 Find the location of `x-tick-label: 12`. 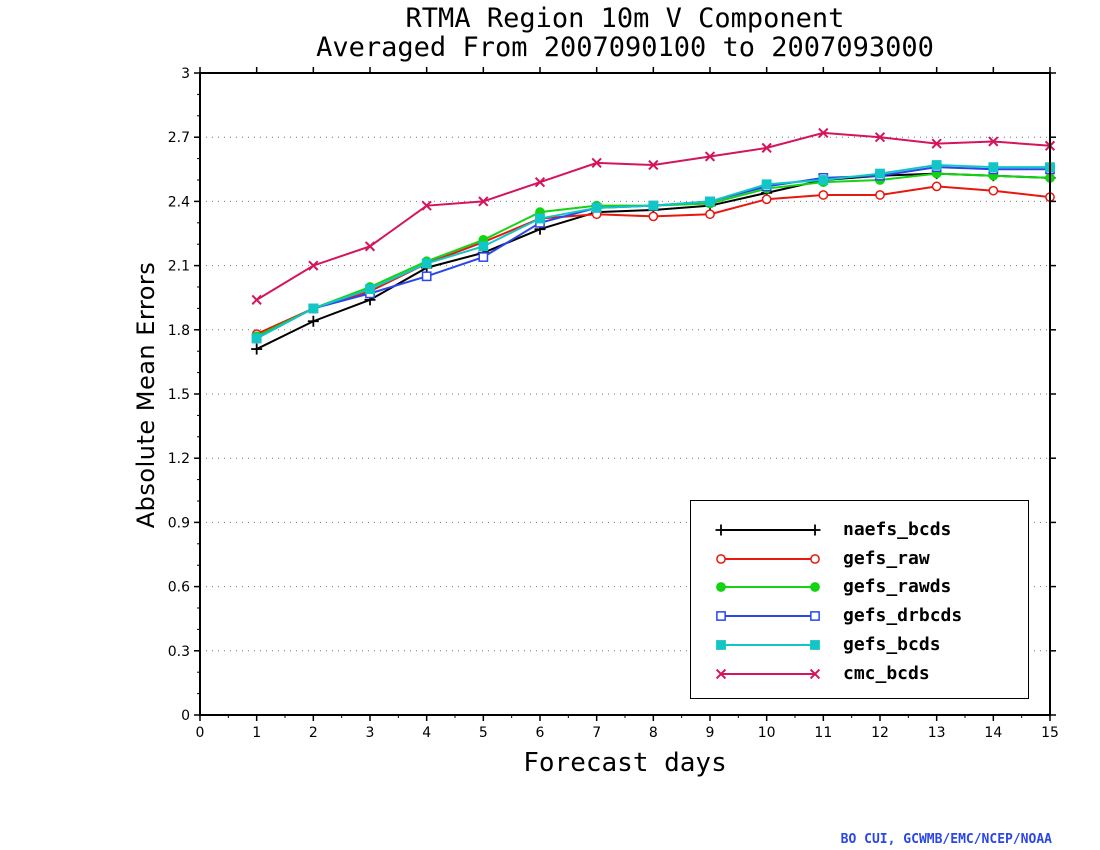

x-tick-label: 12 is located at coordinates (880, 733).